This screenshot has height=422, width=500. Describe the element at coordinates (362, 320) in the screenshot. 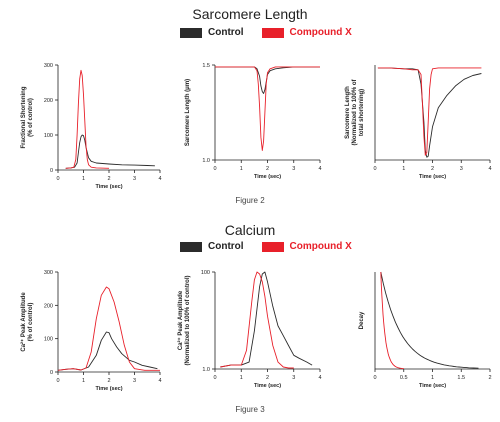

I see `y-axis-label: Decay` at that location.